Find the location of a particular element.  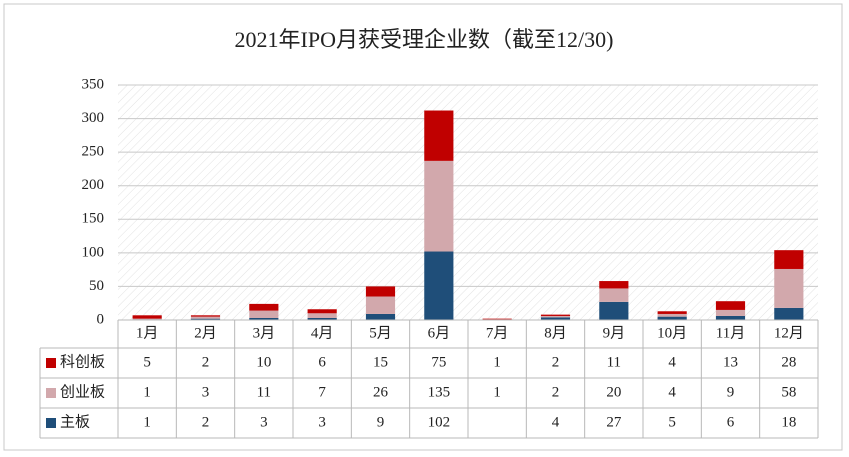

legend-label: 创业板 is located at coordinates (82, 391).